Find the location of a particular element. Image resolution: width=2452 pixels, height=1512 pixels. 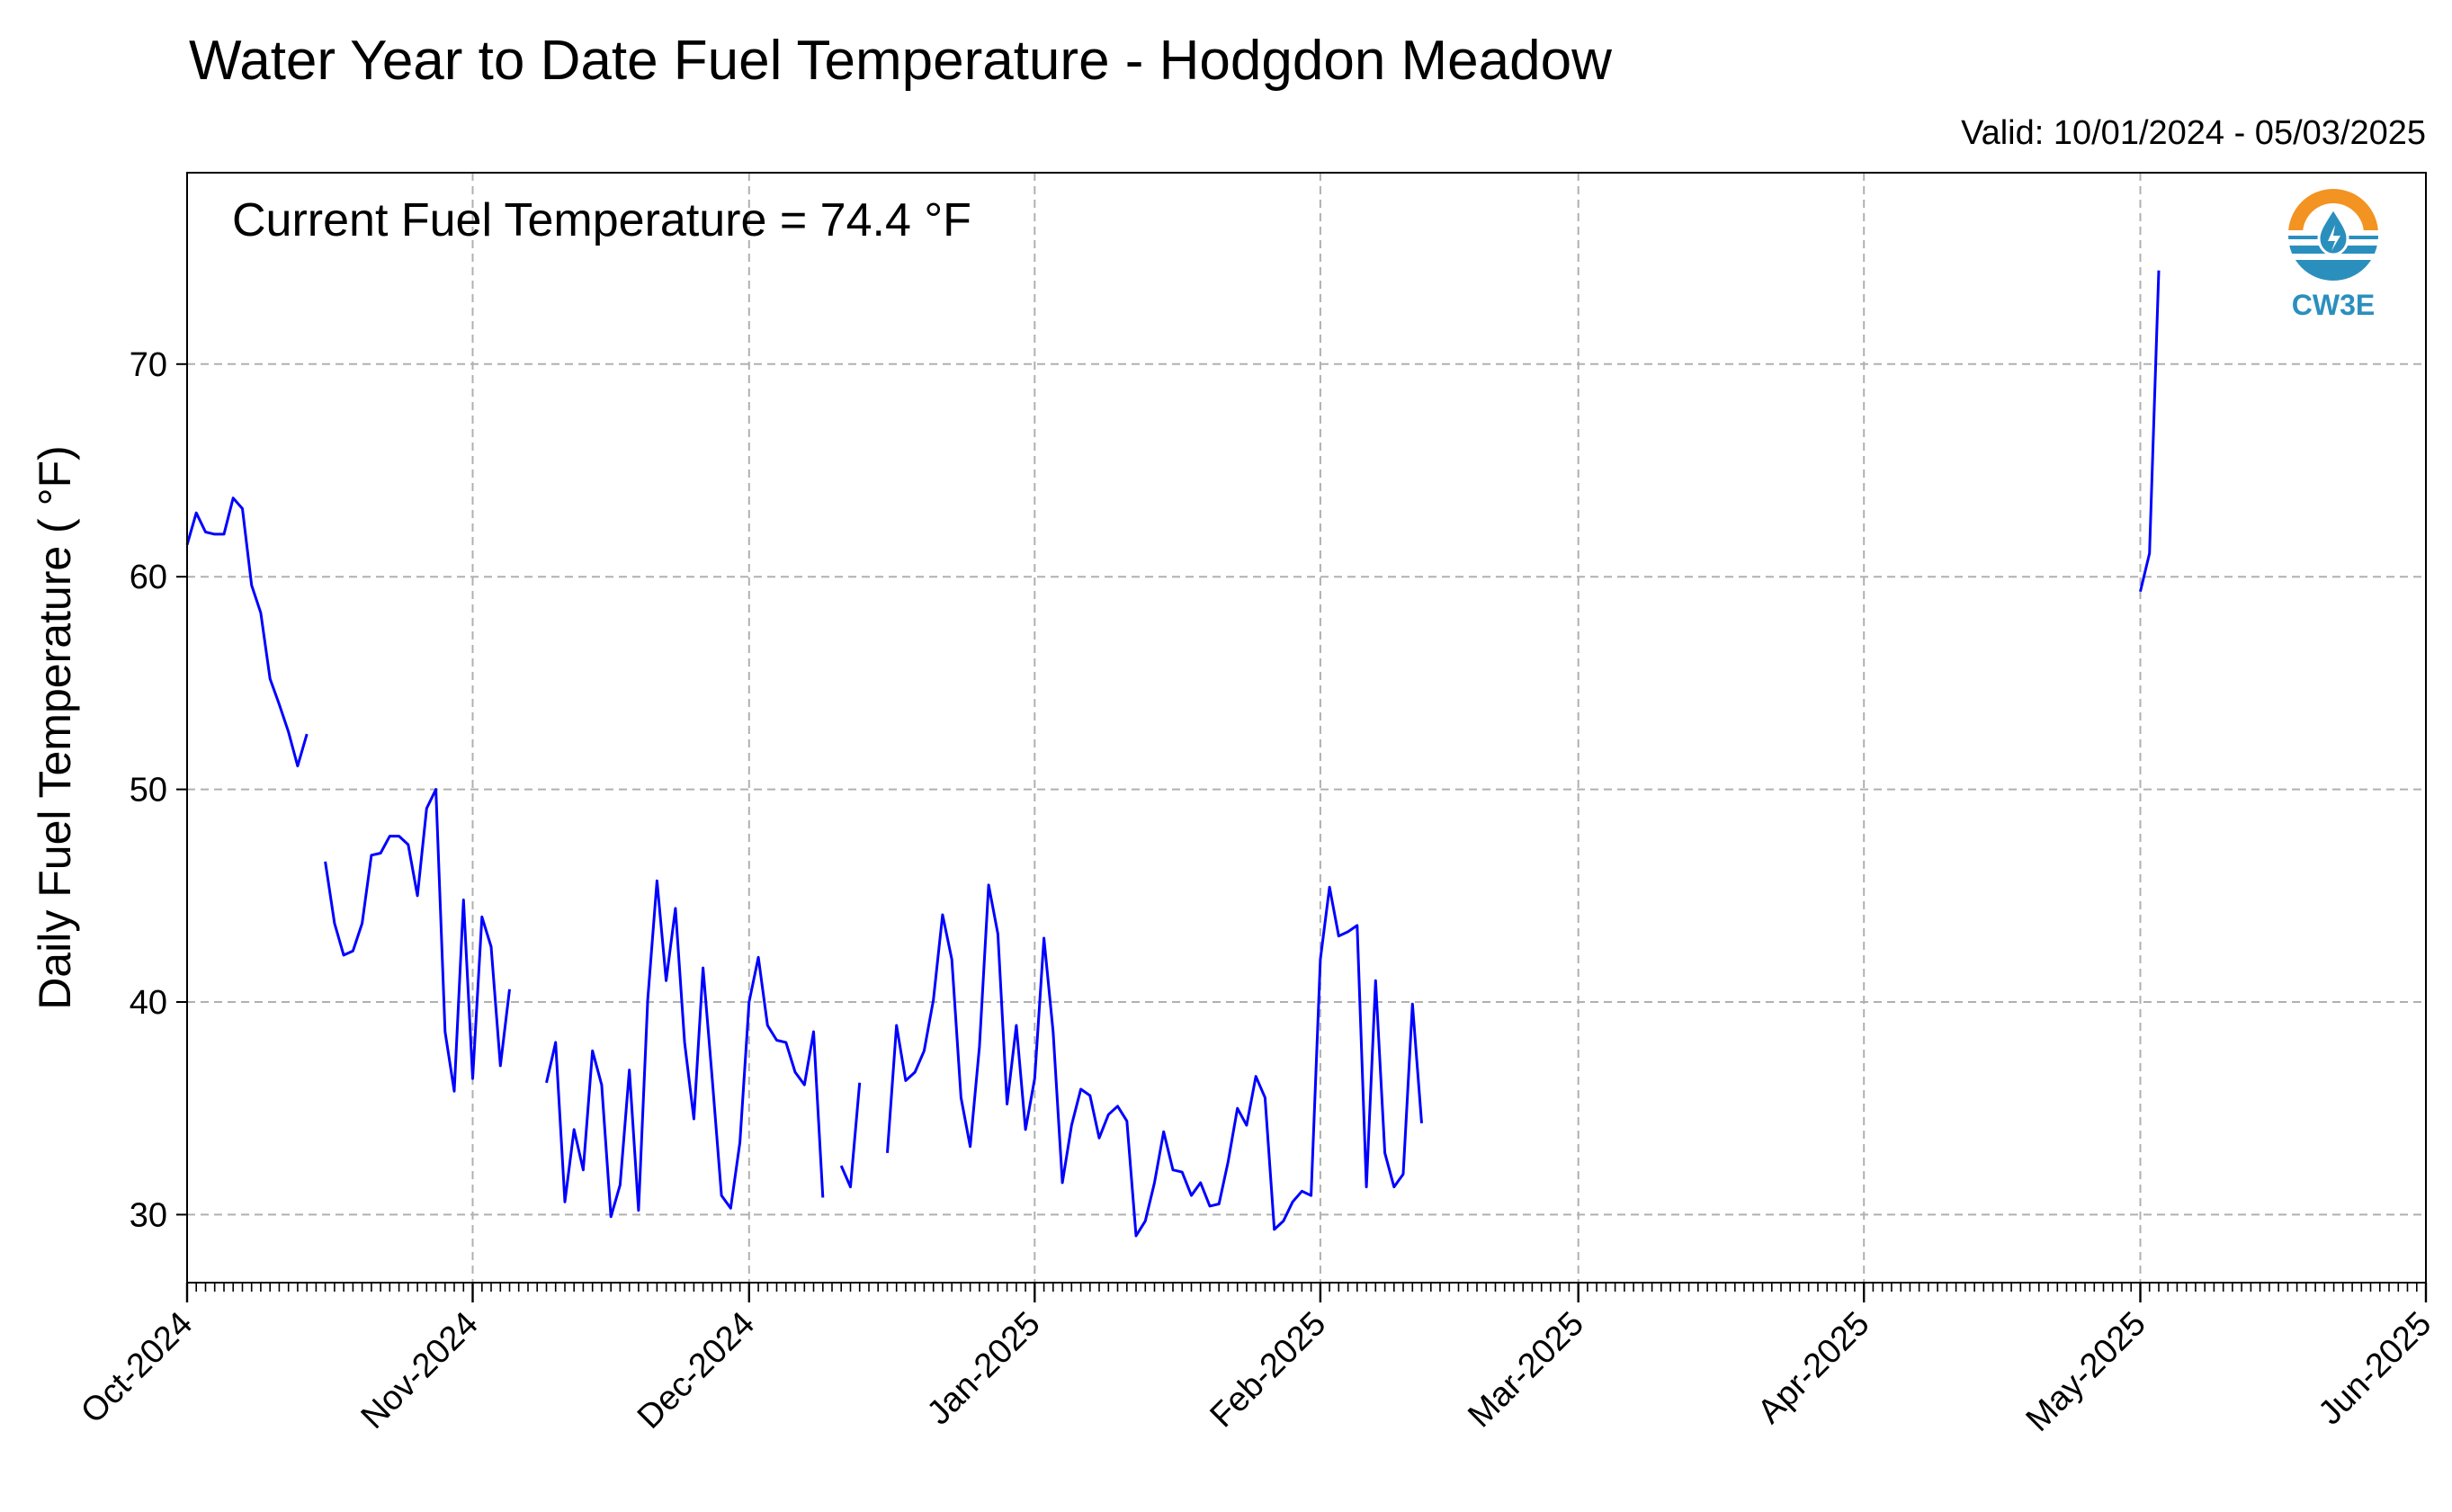

y-tick-label: 50 is located at coordinates (148, 791).